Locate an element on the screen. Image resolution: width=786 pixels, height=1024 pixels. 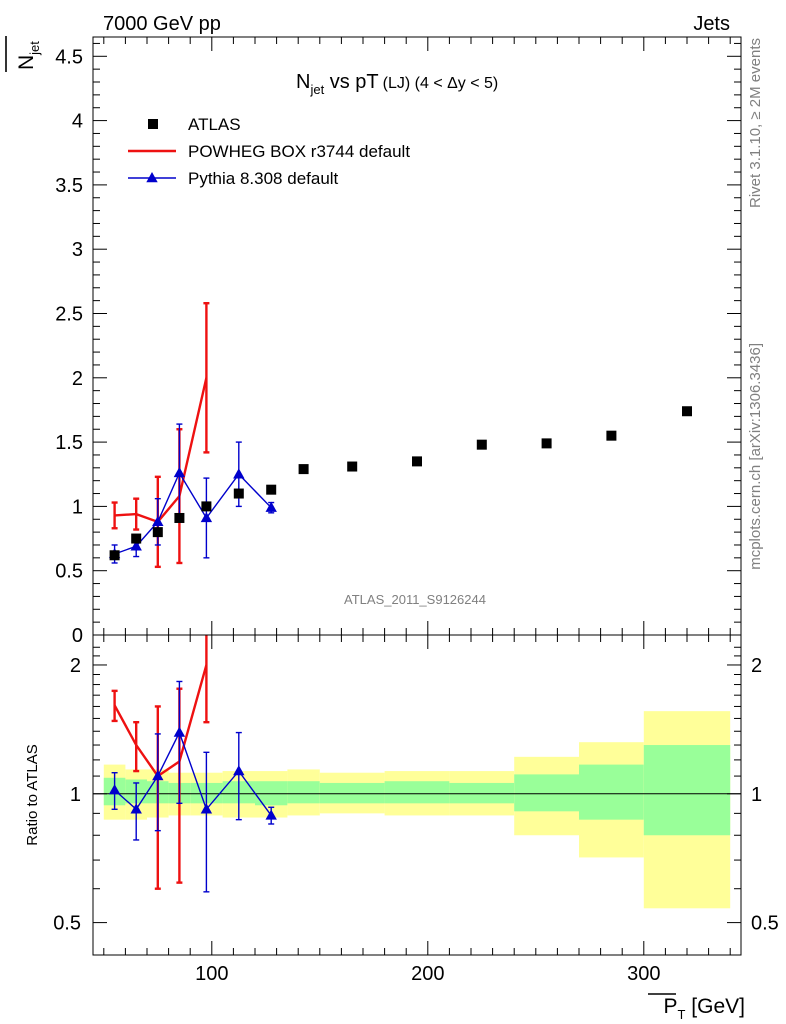
xtick-label: 300 is located at coordinates (643, 974).